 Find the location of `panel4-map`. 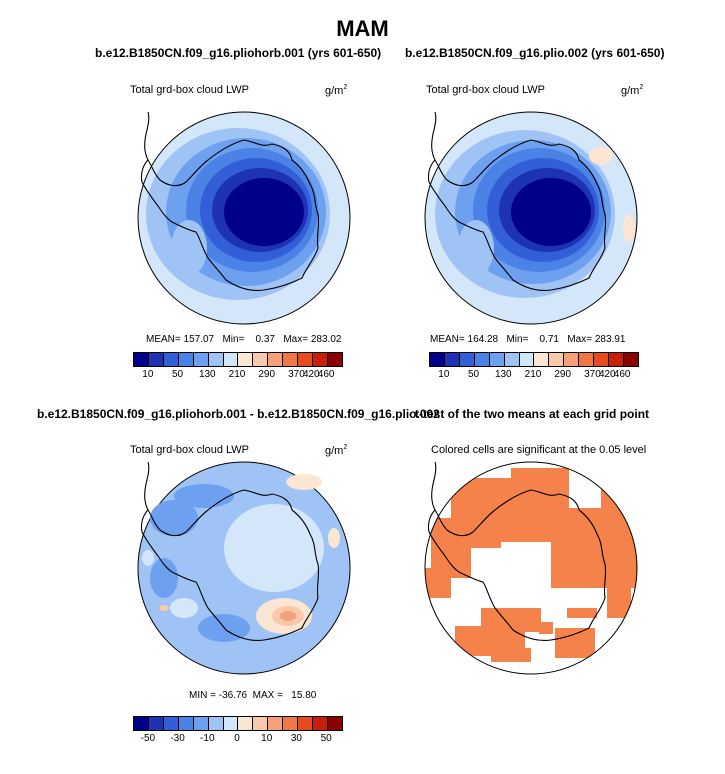

panel4-map is located at coordinates (531, 568).